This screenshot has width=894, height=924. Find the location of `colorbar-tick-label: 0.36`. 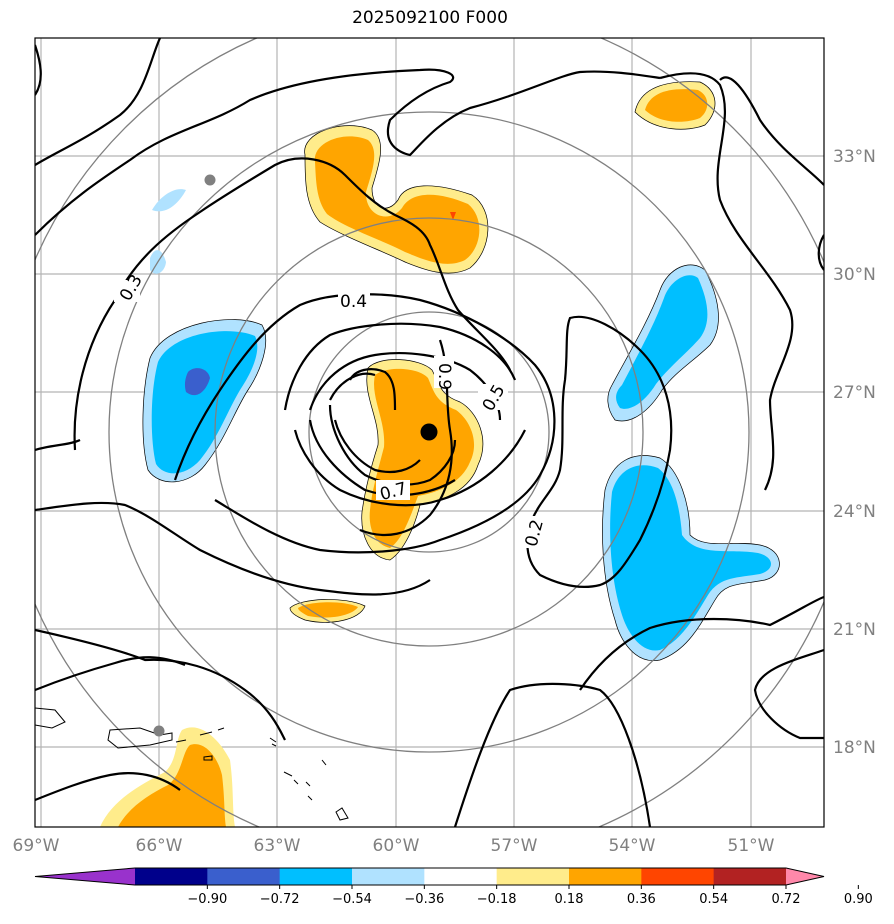

colorbar-tick-label: 0.36 is located at coordinates (641, 899).